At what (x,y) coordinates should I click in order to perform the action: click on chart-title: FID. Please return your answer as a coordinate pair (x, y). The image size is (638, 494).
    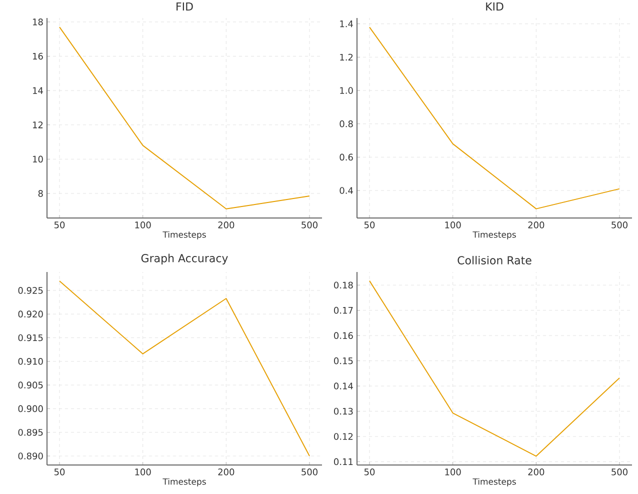
    Looking at the image, I should click on (184, 6).